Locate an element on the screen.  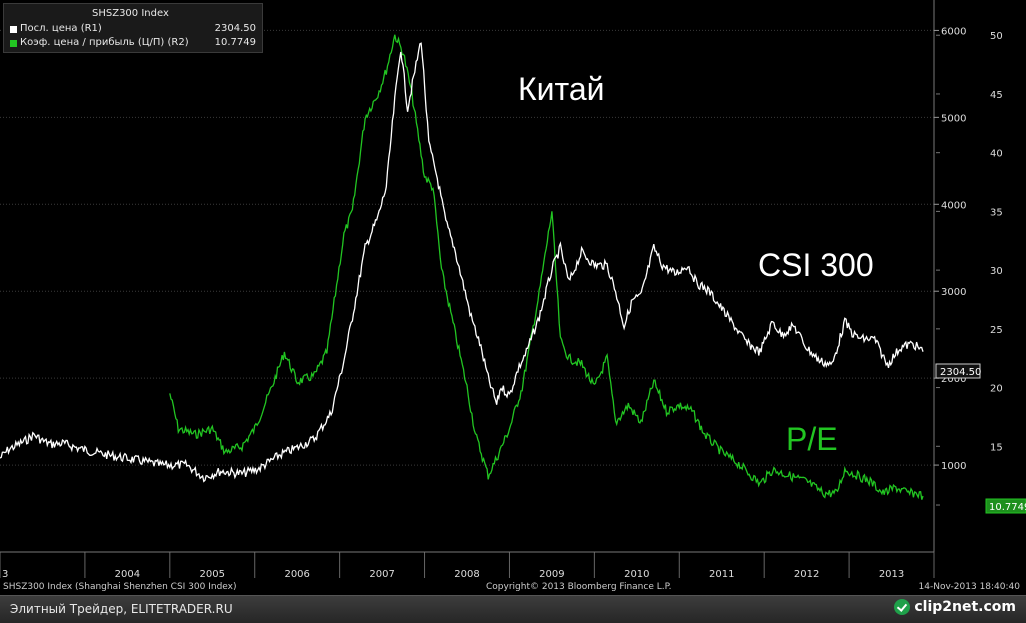
y2-tick-label: 20 is located at coordinates (996, 389).